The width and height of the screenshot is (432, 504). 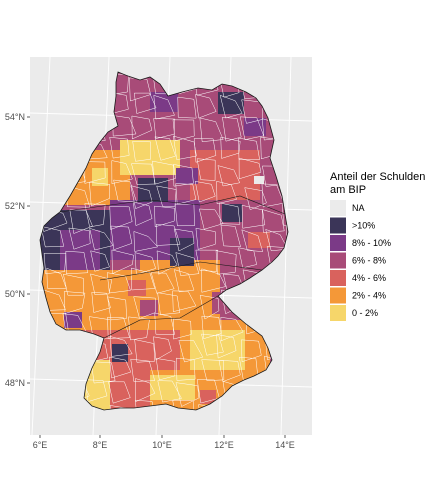 What do you see at coordinates (371, 243) in the screenshot?
I see `legend-label: 8% - 10%` at bounding box center [371, 243].